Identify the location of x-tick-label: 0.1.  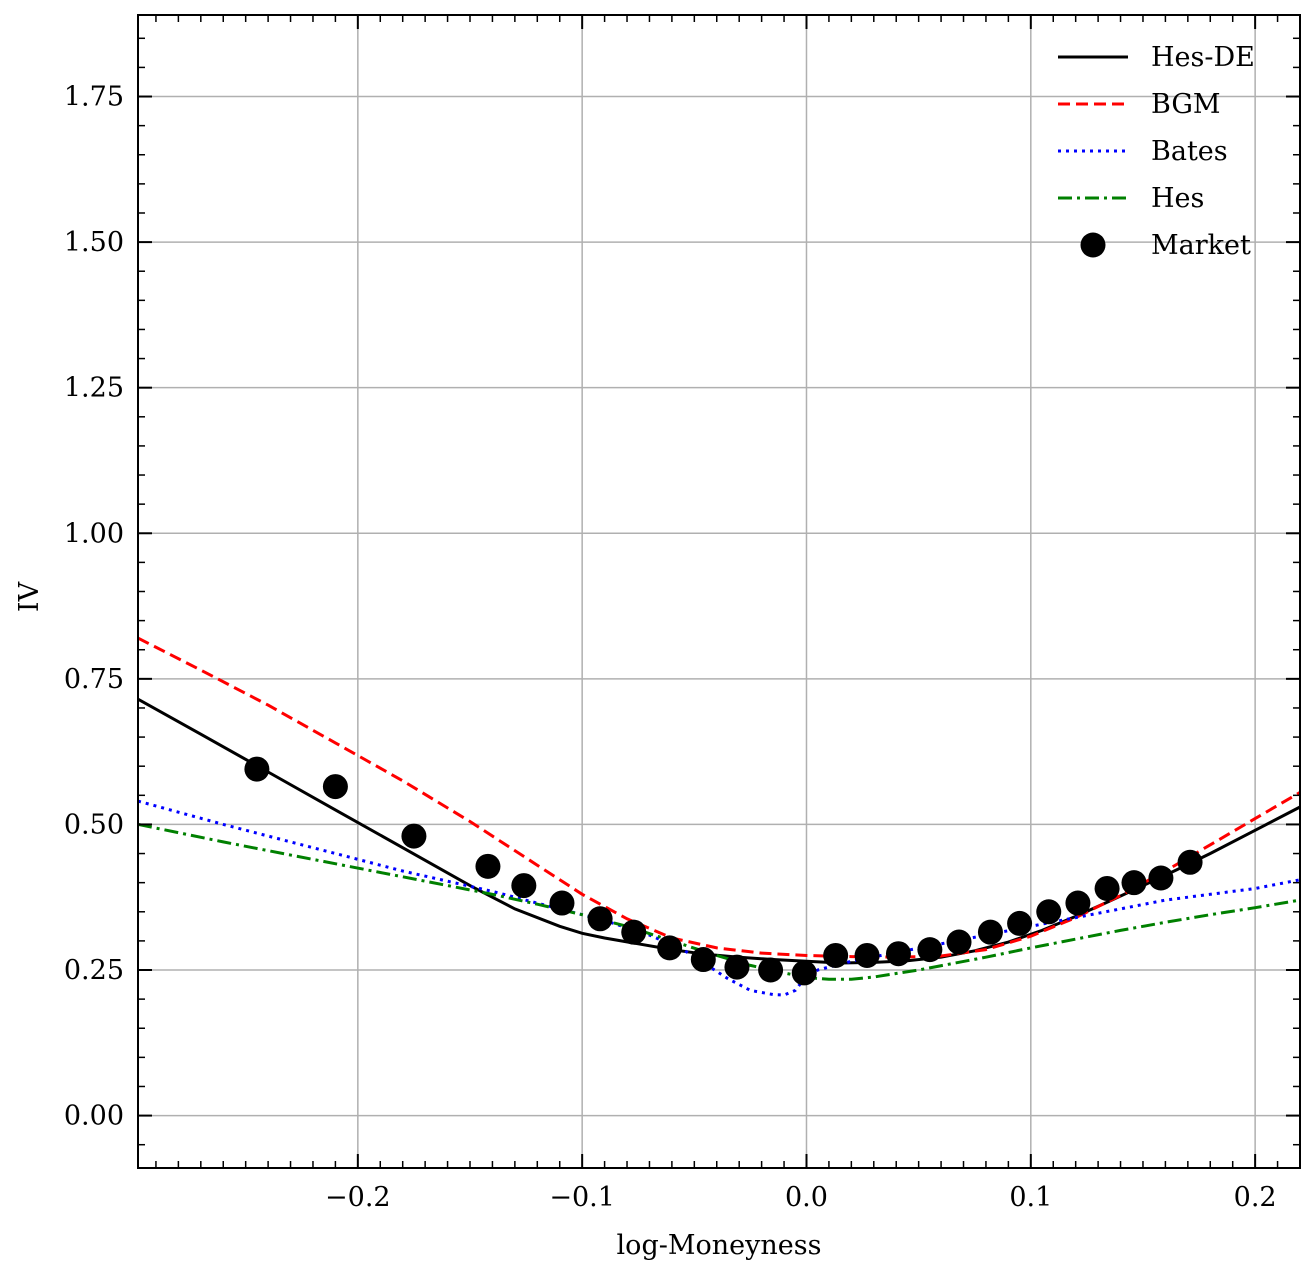
(1030, 1197).